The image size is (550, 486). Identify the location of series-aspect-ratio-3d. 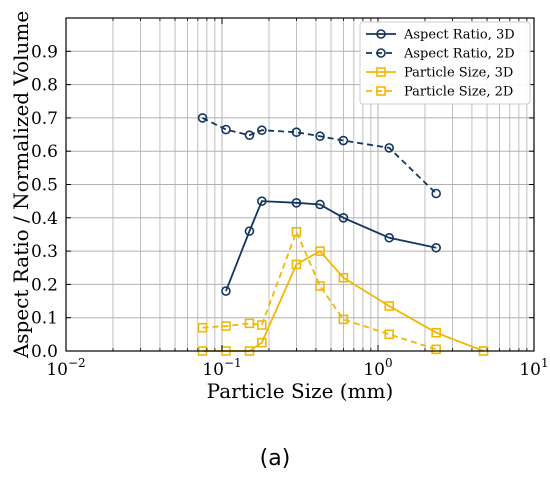
(331, 246).